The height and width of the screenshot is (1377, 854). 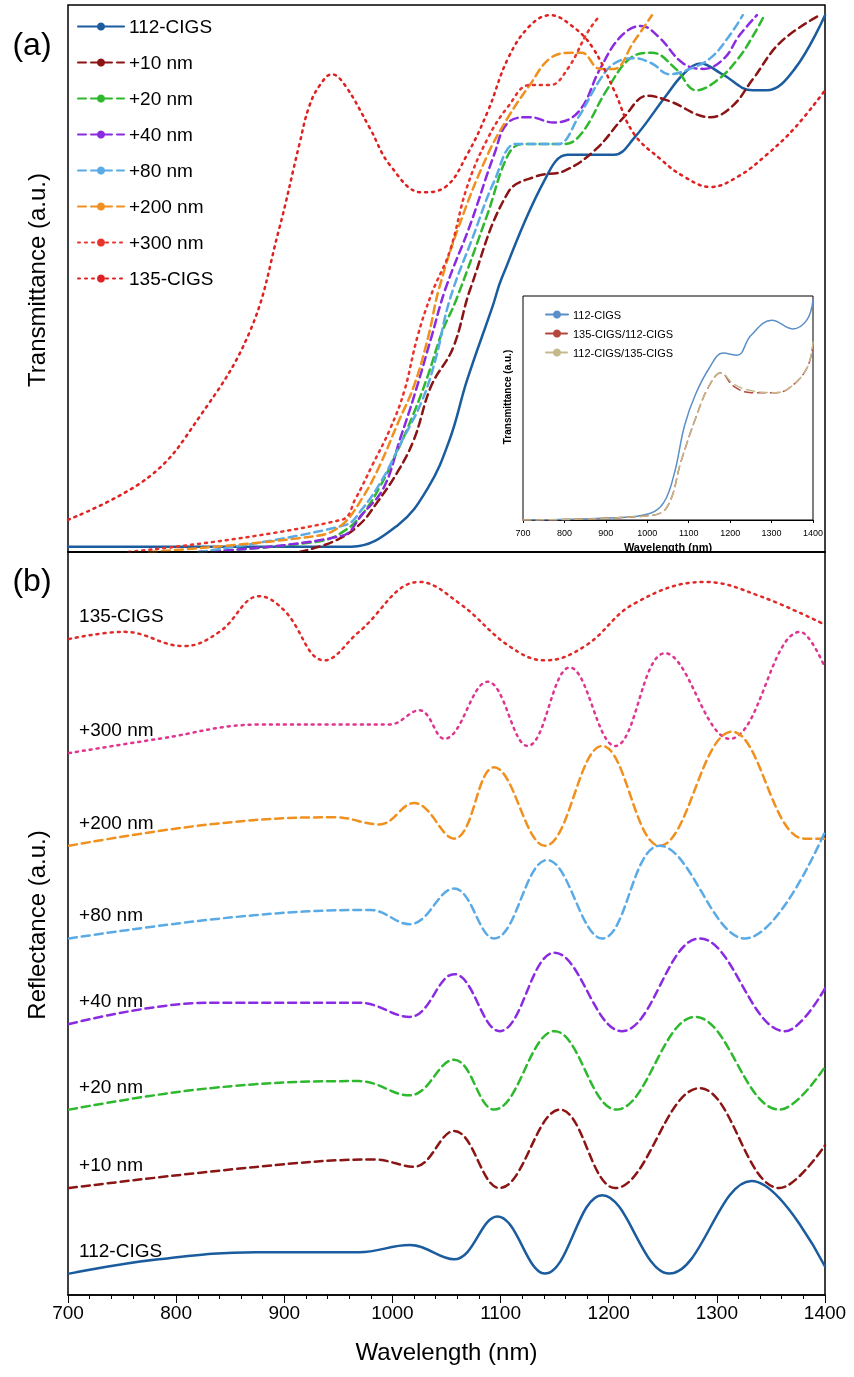 I want to click on legend-label: 135-CIGS/112-CIGS, so click(x=623, y=333).